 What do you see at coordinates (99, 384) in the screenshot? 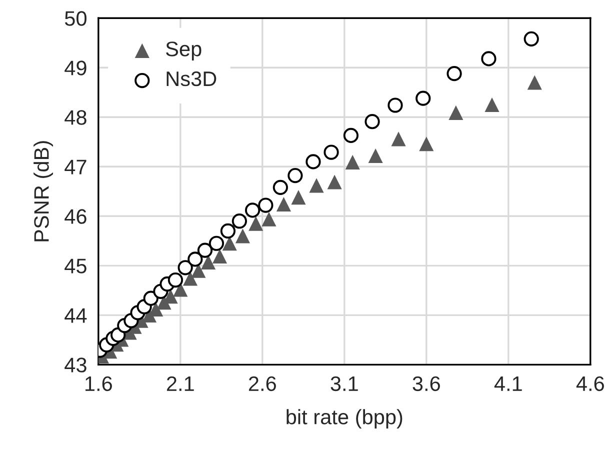
I see `x-tick-label: 1.6` at bounding box center [99, 384].